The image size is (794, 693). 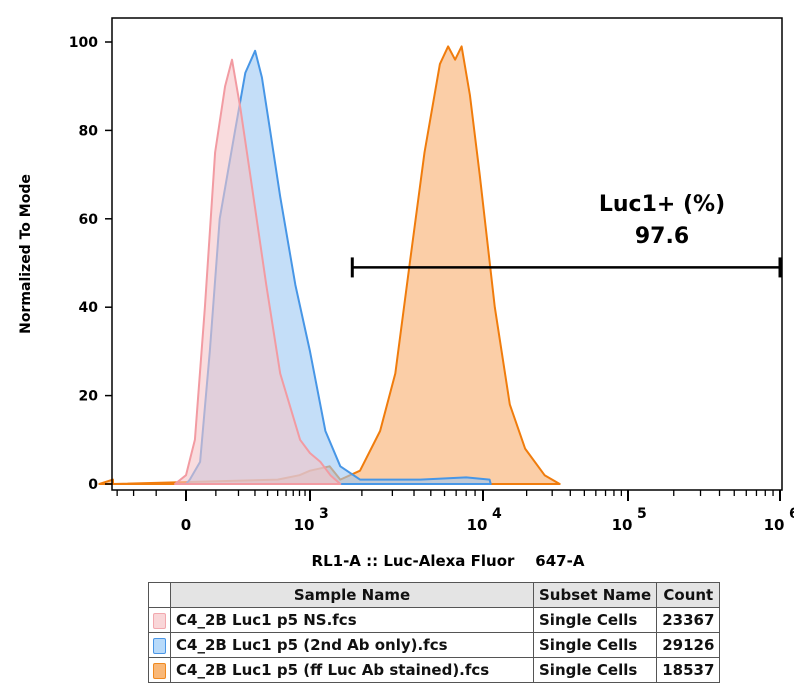 What do you see at coordinates (93, 485) in the screenshot?
I see `y-tick-label: 0` at bounding box center [93, 485].